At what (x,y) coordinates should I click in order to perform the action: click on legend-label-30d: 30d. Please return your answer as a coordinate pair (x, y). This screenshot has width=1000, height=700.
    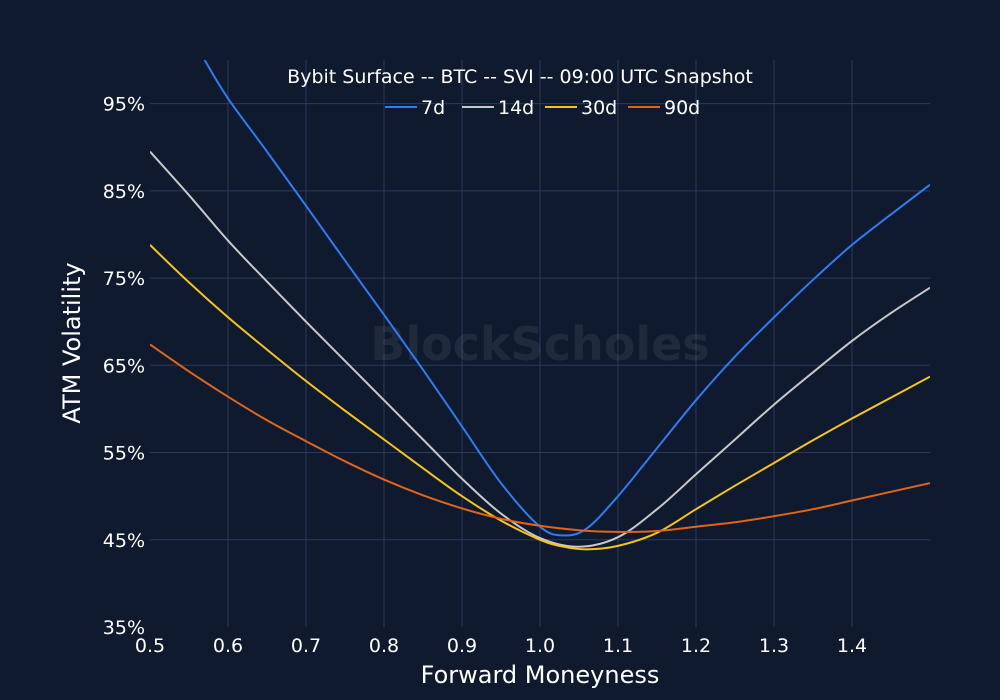
    Looking at the image, I should click on (599, 108).